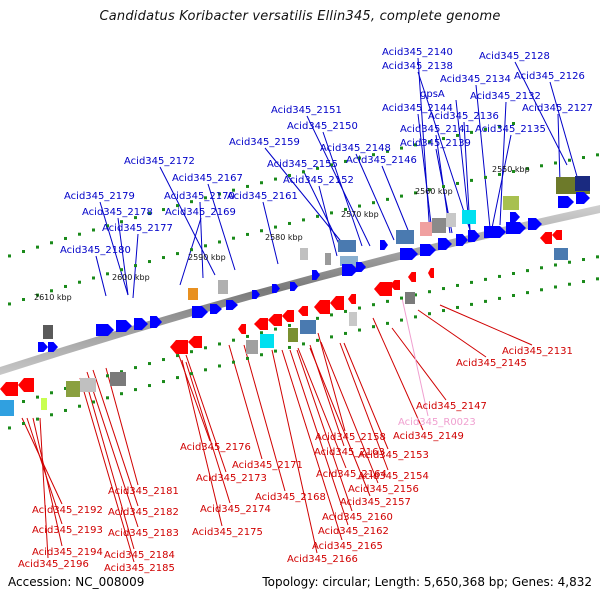  What do you see at coordinates (475, 79) in the screenshot?
I see `top-gene-label: Acid345_2134` at bounding box center [475, 79].